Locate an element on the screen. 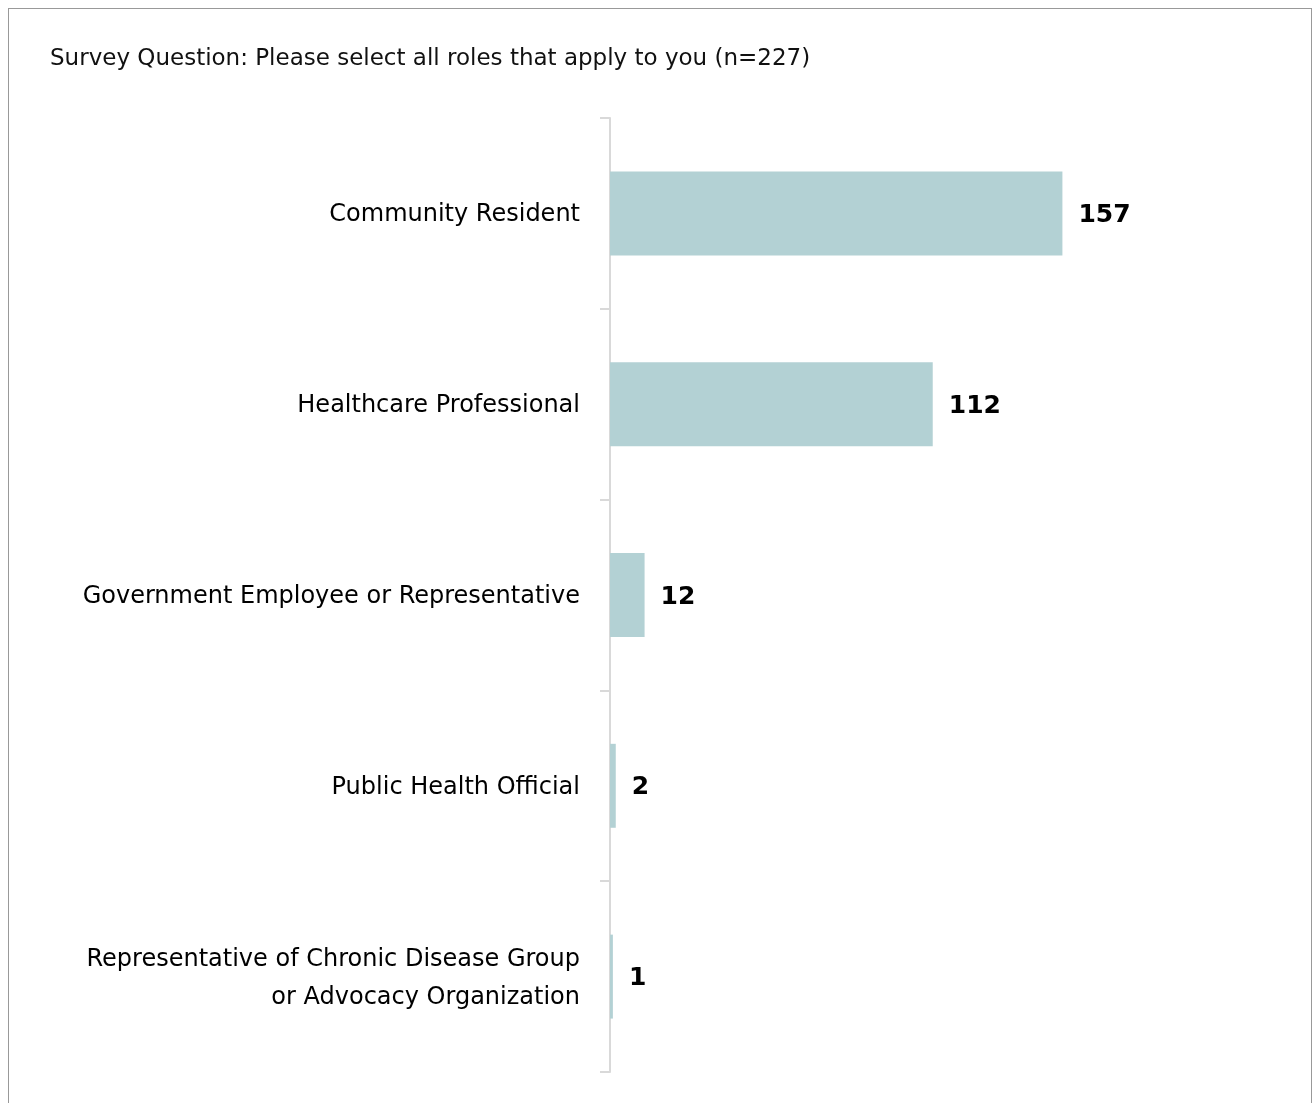 The height and width of the screenshot is (1103, 1316). y-tick-label: Government Employee or Representative is located at coordinates (331, 595).